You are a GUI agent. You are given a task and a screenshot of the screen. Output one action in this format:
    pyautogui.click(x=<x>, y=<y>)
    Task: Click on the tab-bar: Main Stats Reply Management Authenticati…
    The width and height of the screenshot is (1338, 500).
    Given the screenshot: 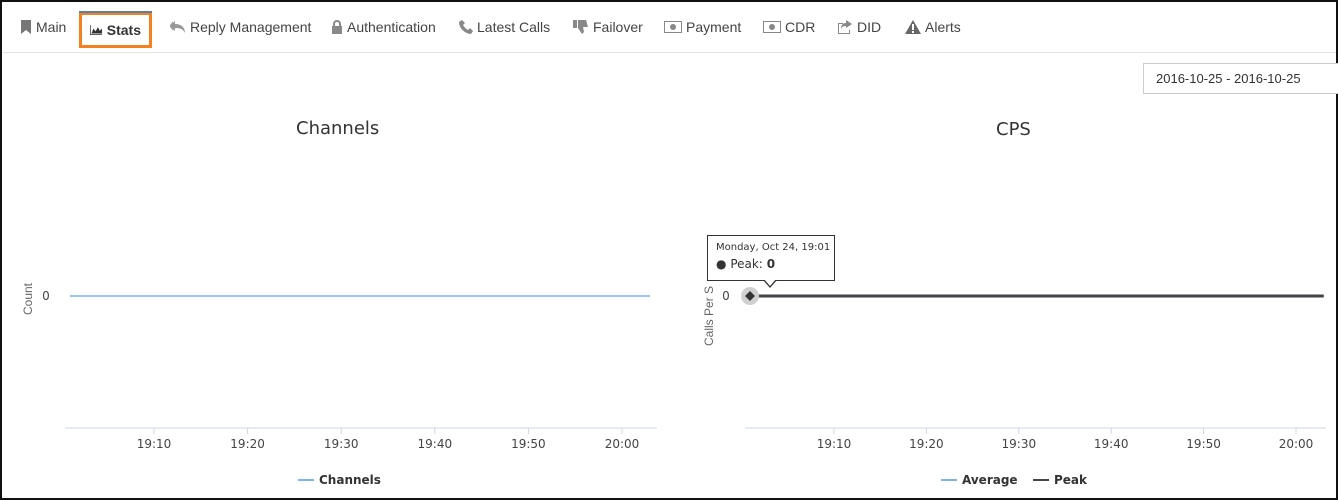 What is the action you would take?
    pyautogui.click(x=669, y=27)
    